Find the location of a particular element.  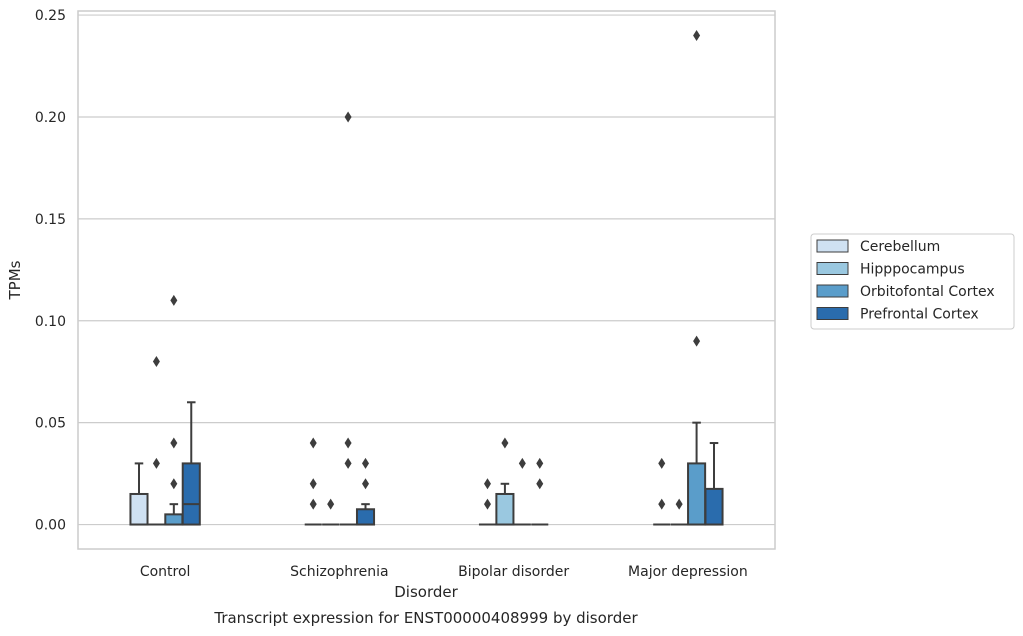

y-tick-label-0: 0.00 is located at coordinates (50, 526).